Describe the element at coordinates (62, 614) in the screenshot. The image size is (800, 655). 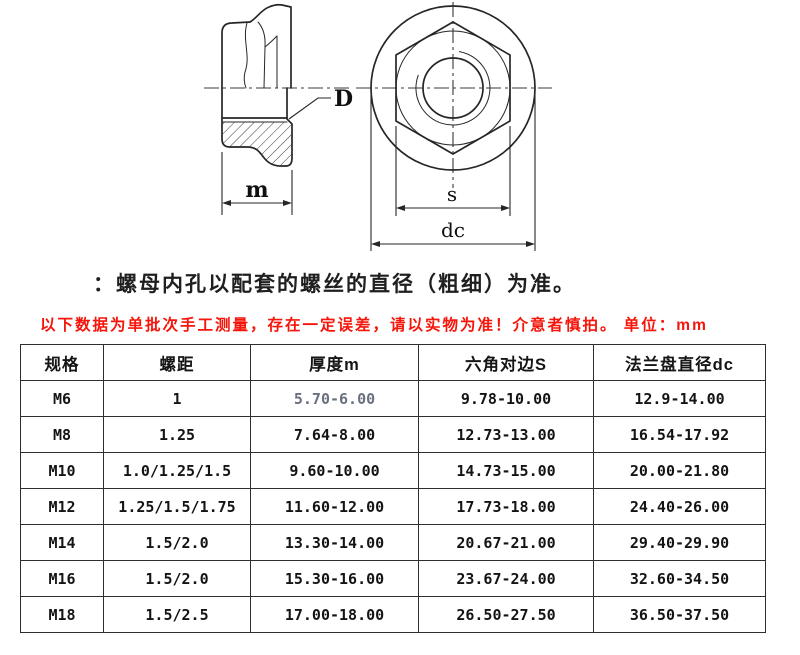
I see `spec-cell: M18` at that location.